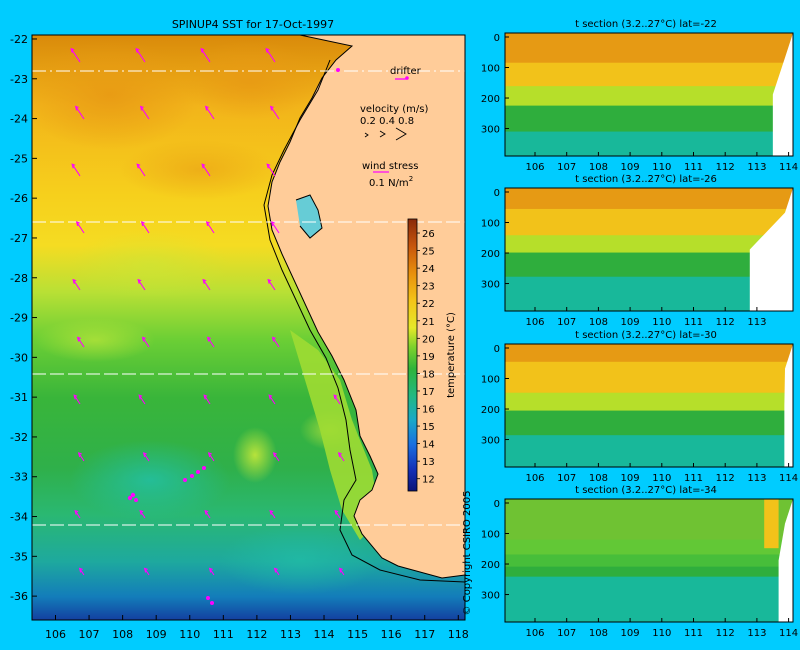 The height and width of the screenshot is (650, 800). I want to click on section-title: t section (3.2..27°C) lat=-22, so click(646, 24).